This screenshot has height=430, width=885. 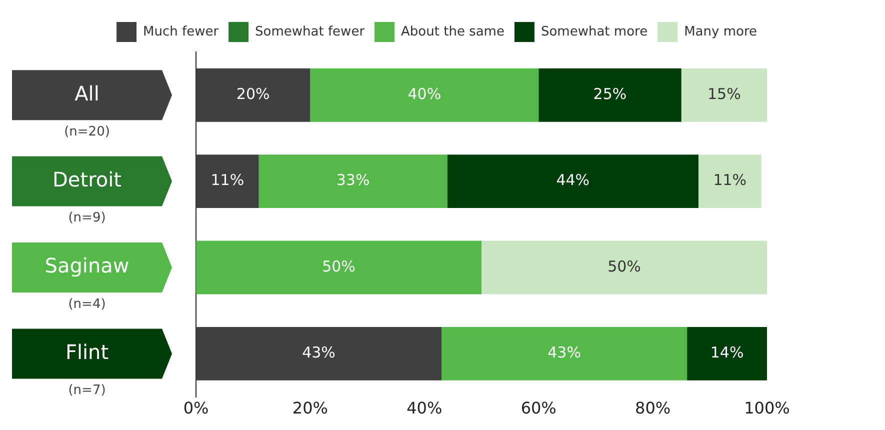 I want to click on legend-label: Many more, so click(x=720, y=32).